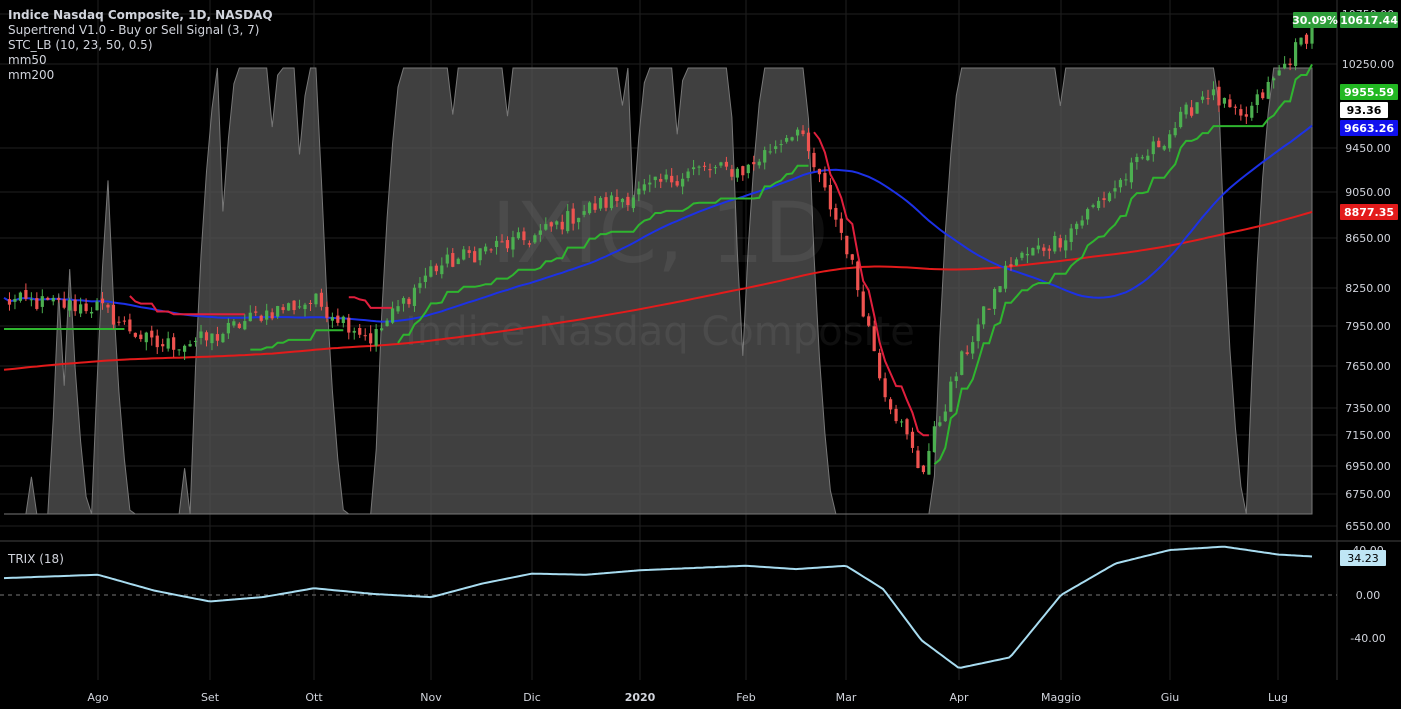 The width and height of the screenshot is (1401, 709). What do you see at coordinates (36, 559) in the screenshot?
I see `trix-legend: TRIX (18)` at bounding box center [36, 559].